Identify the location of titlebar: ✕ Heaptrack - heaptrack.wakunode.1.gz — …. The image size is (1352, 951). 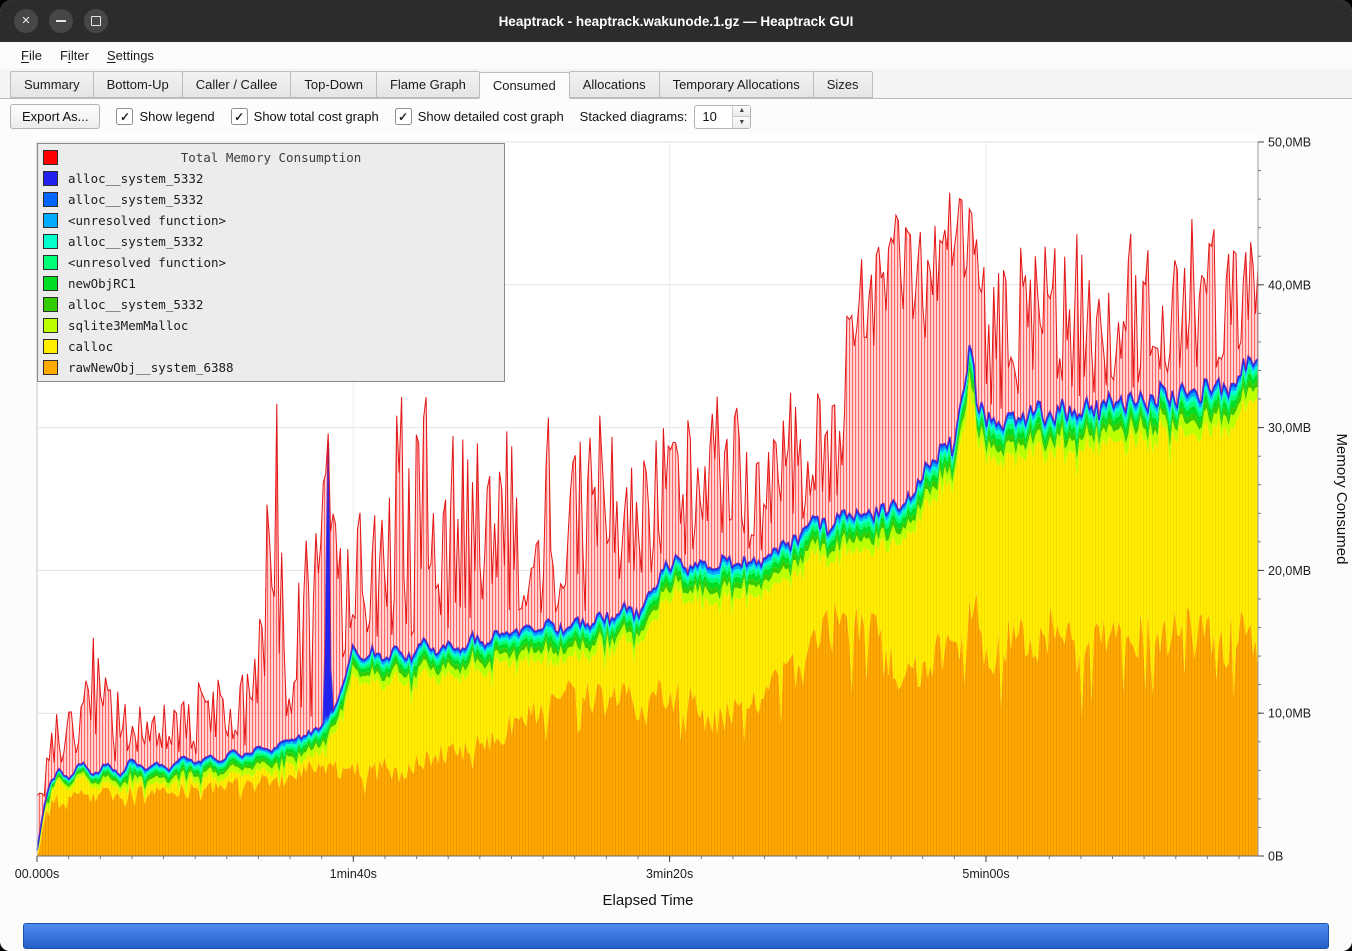
(676, 21).